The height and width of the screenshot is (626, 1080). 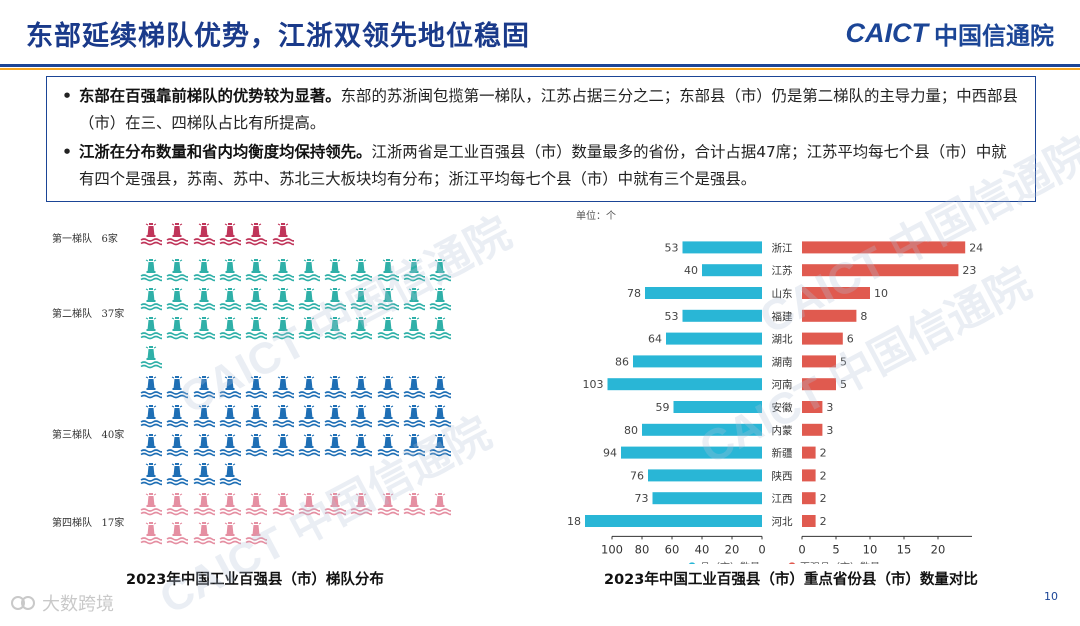 What do you see at coordinates (642, 549) in the screenshot?
I see `left-tick-label: 80` at bounding box center [642, 549].